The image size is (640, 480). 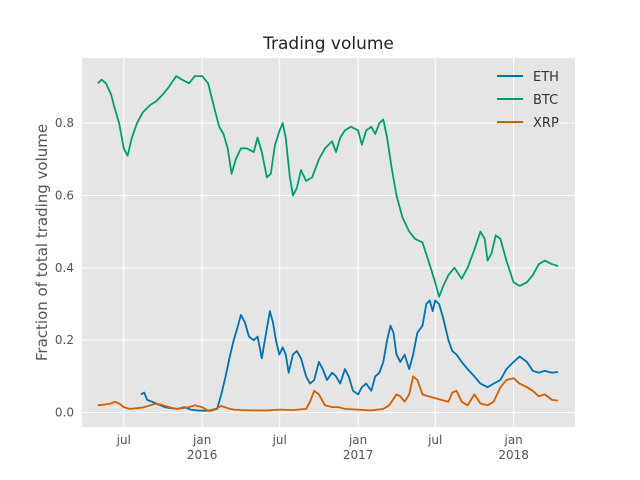 What do you see at coordinates (202, 455) in the screenshot?
I see `x-tick-year-label: 2016` at bounding box center [202, 455].